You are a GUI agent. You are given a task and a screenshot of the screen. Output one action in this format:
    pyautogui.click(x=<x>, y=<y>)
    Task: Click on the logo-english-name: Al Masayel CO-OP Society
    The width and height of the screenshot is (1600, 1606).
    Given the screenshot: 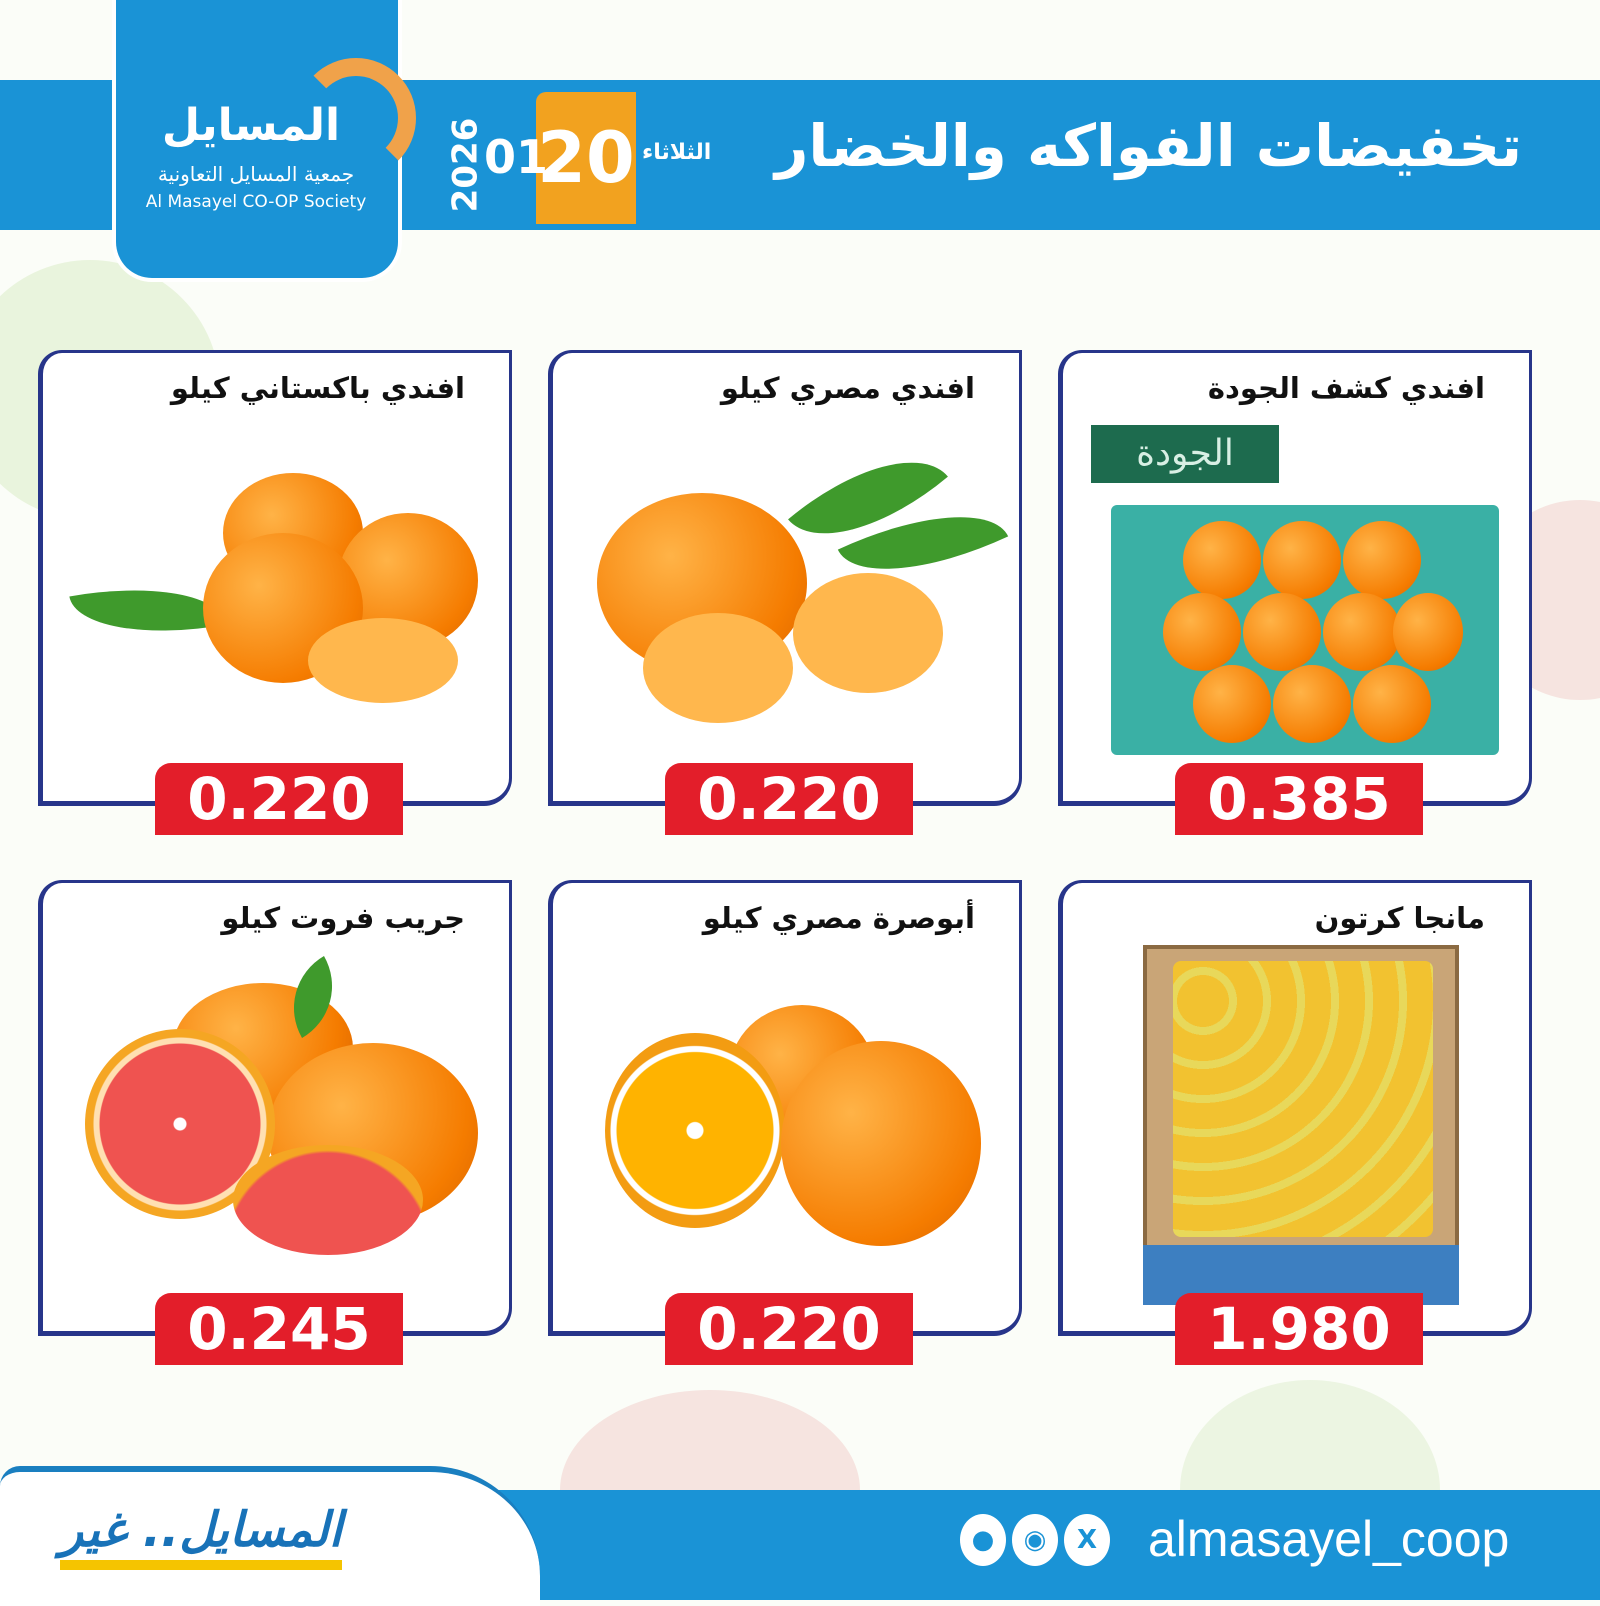 What is the action you would take?
    pyautogui.click(x=256, y=202)
    